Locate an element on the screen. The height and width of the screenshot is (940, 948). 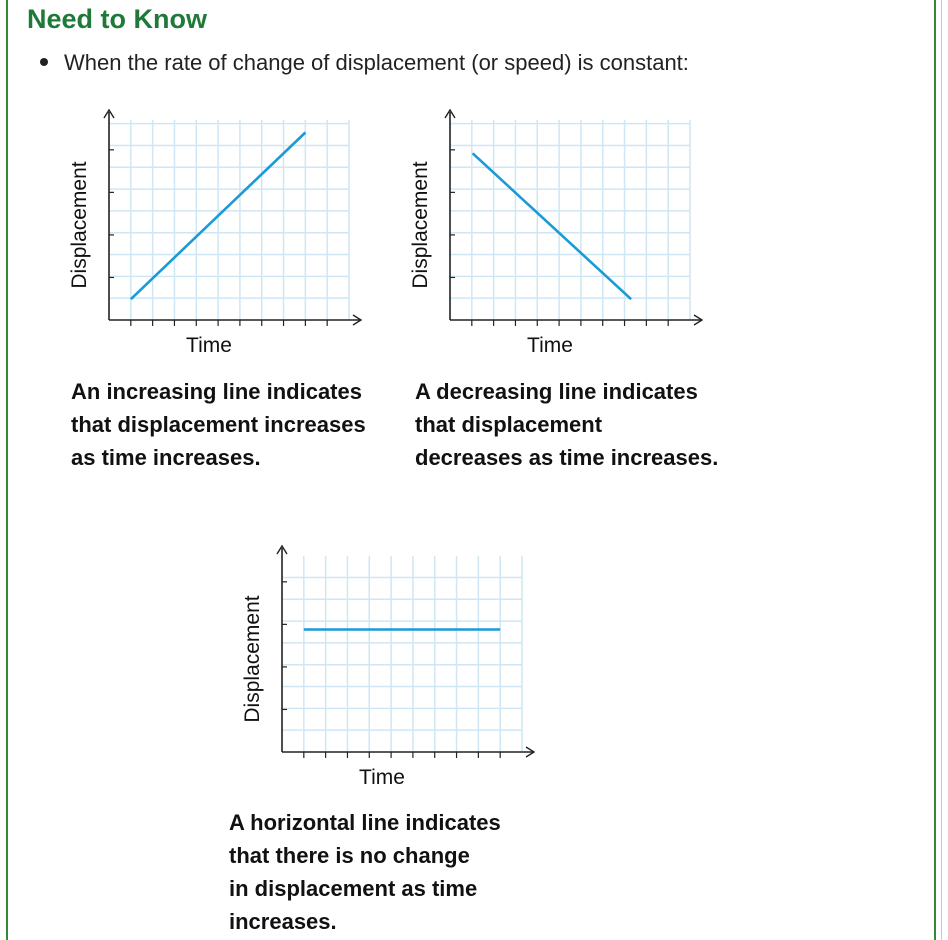
increasing-line-chart: Time Displacement is located at coordinates (215, 232).